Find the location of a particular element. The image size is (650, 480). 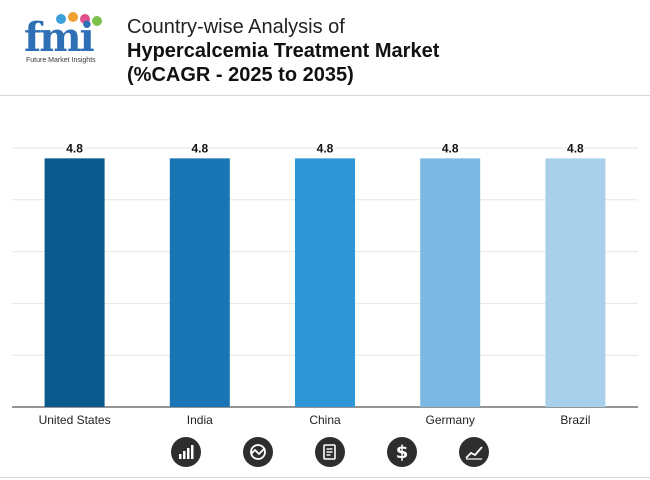

footer-icons: $ is located at coordinates (325, 453).